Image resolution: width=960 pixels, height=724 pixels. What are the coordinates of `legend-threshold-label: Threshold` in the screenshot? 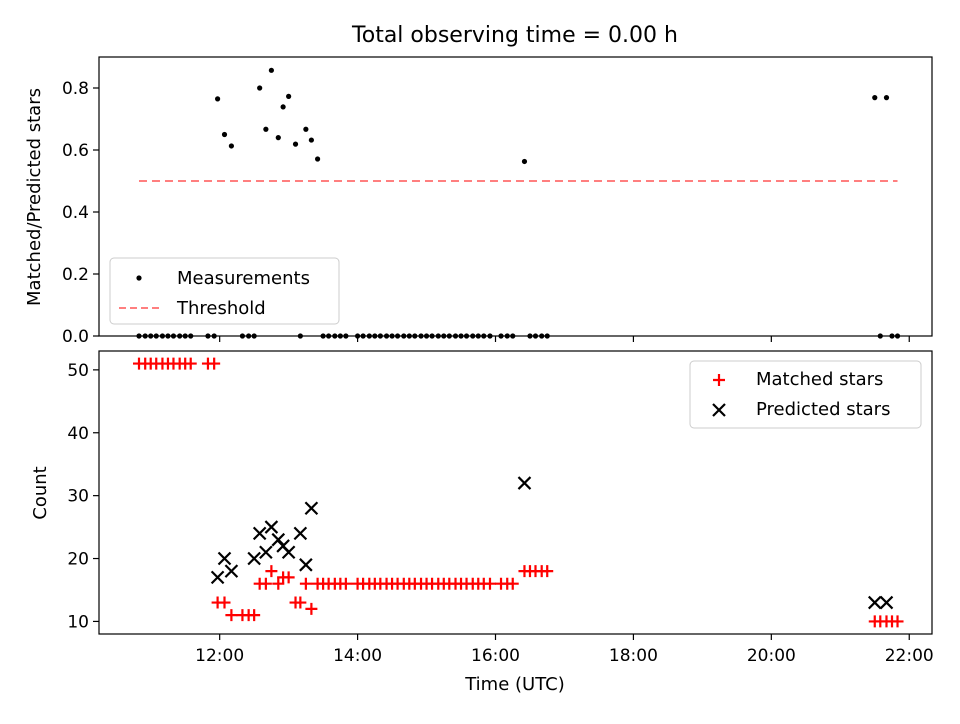 It's located at (221, 308).